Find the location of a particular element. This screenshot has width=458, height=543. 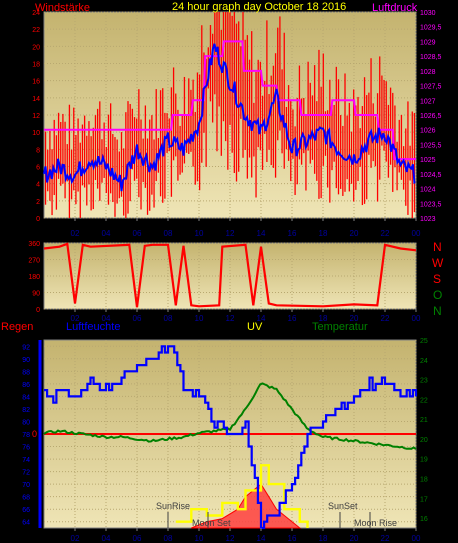

y-tick-label: 1026 is located at coordinates (428, 131).